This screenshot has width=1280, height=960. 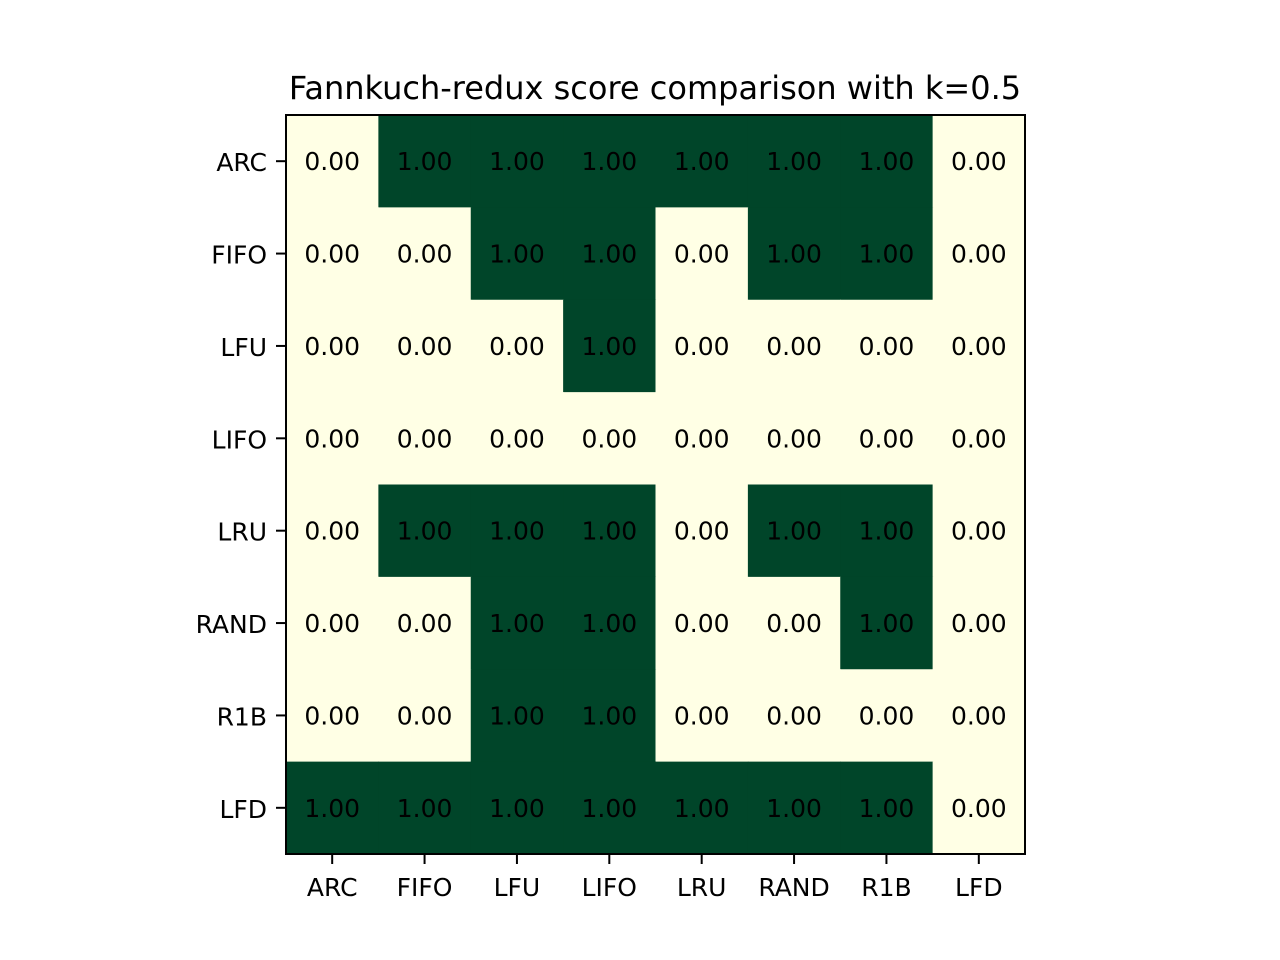 I want to click on y-axis: ARC FIFO LFU LIFO LRU RAND R1B LFD, so click(x=241, y=486).